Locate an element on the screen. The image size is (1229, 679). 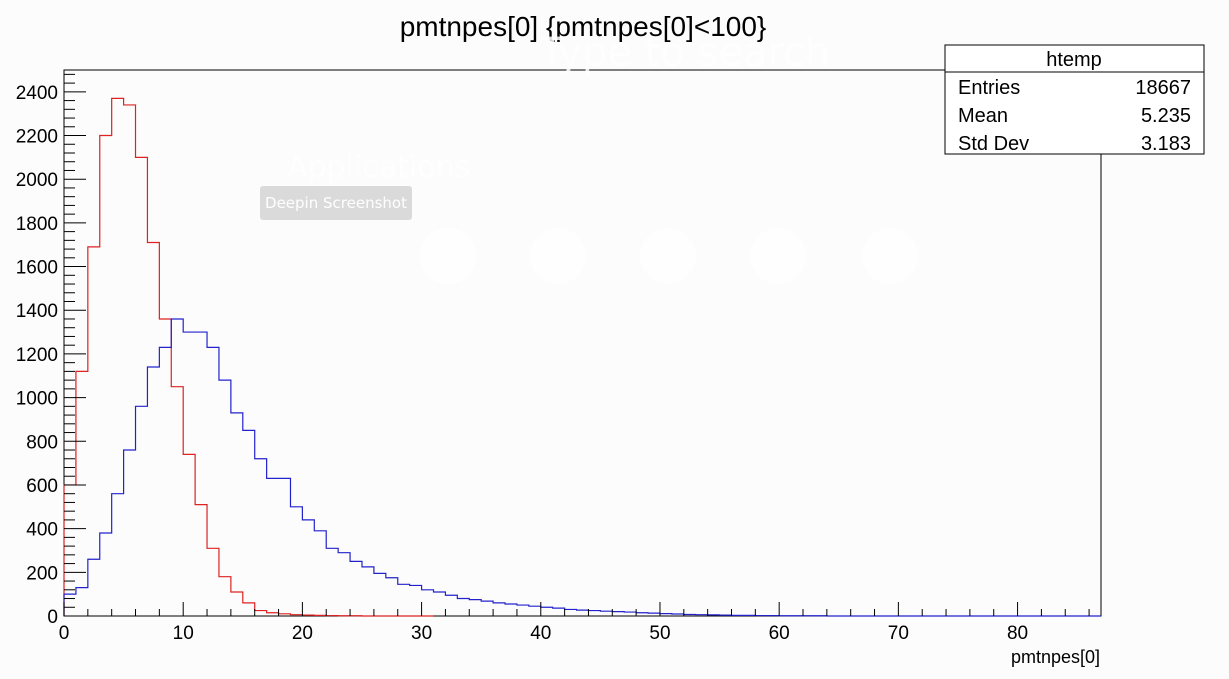
x-tick-label: 80 is located at coordinates (1017, 633).